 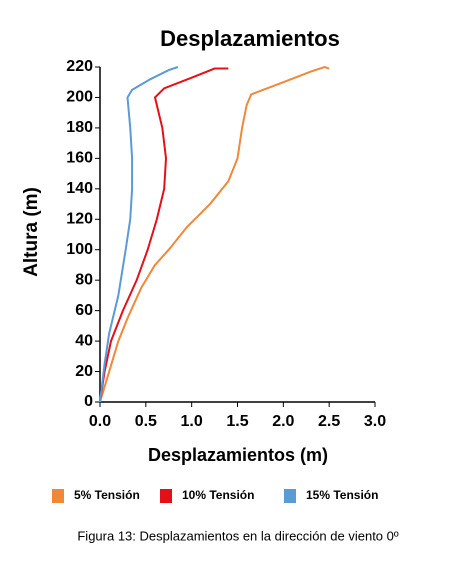 What do you see at coordinates (100, 421) in the screenshot?
I see `x-tick-label: 0.0` at bounding box center [100, 421].